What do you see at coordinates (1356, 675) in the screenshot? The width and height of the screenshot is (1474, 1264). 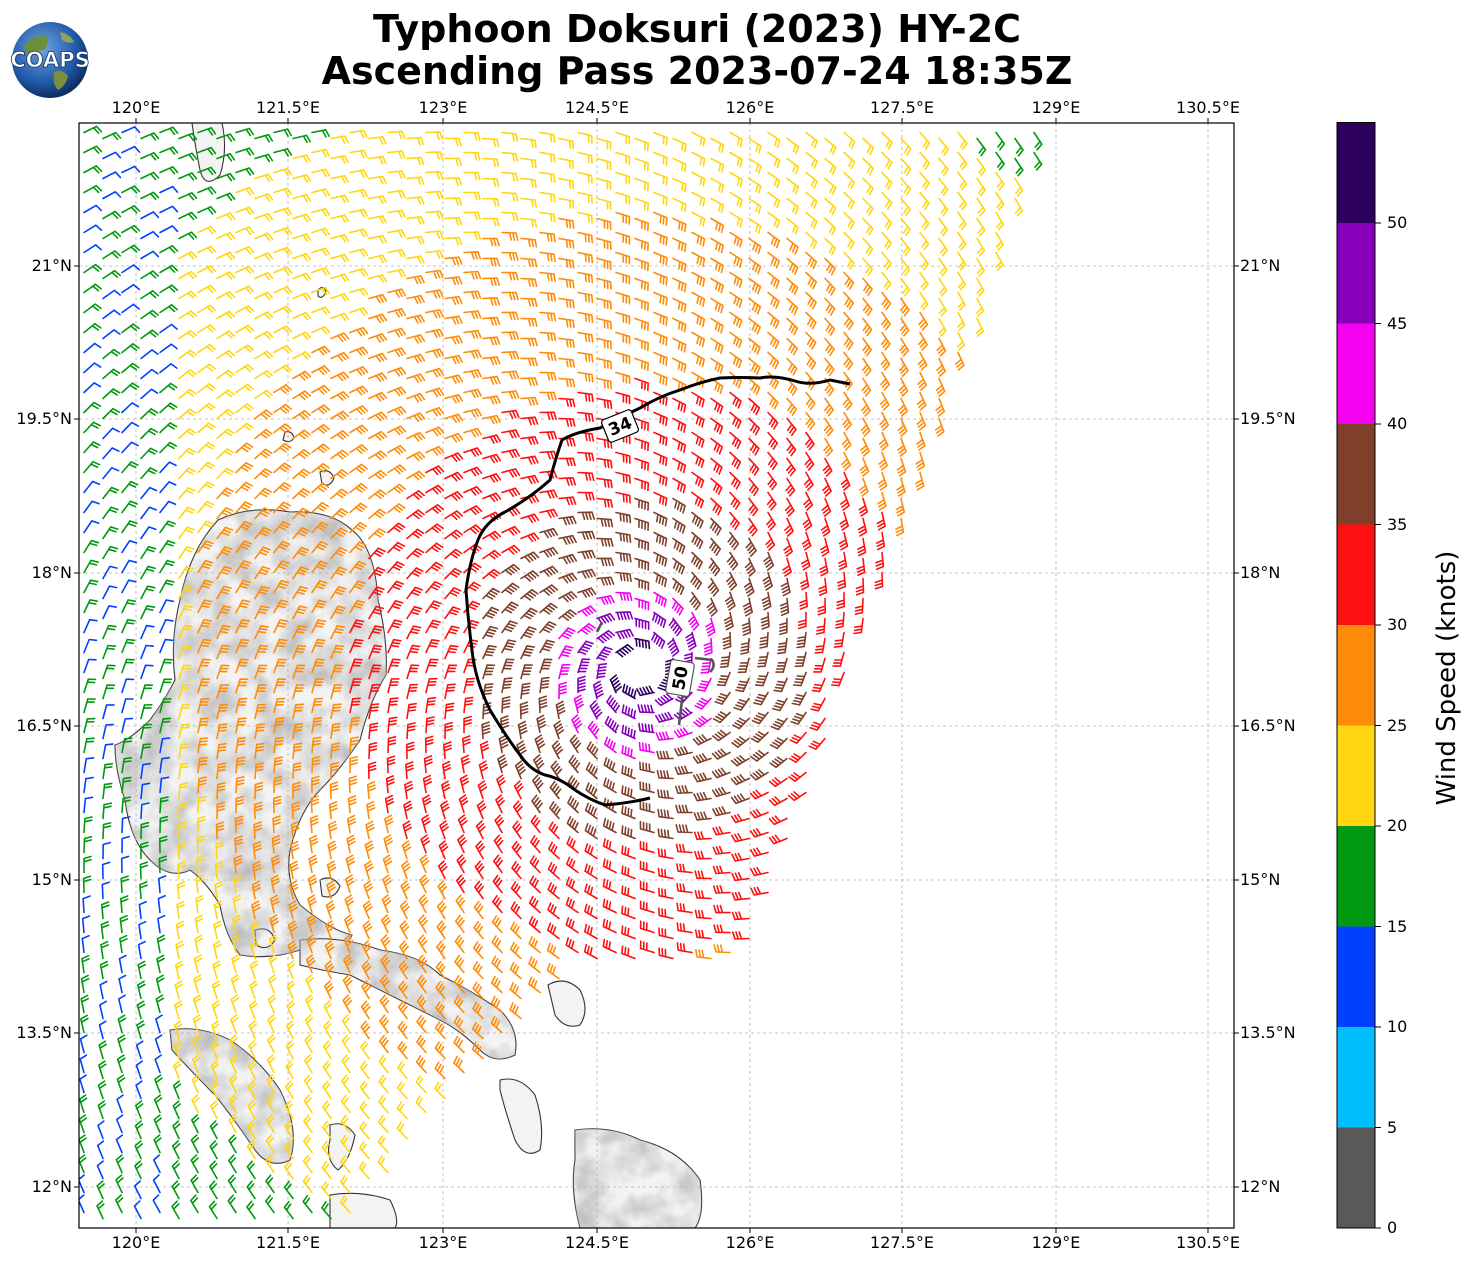 I see `colorbar-frame` at bounding box center [1356, 675].